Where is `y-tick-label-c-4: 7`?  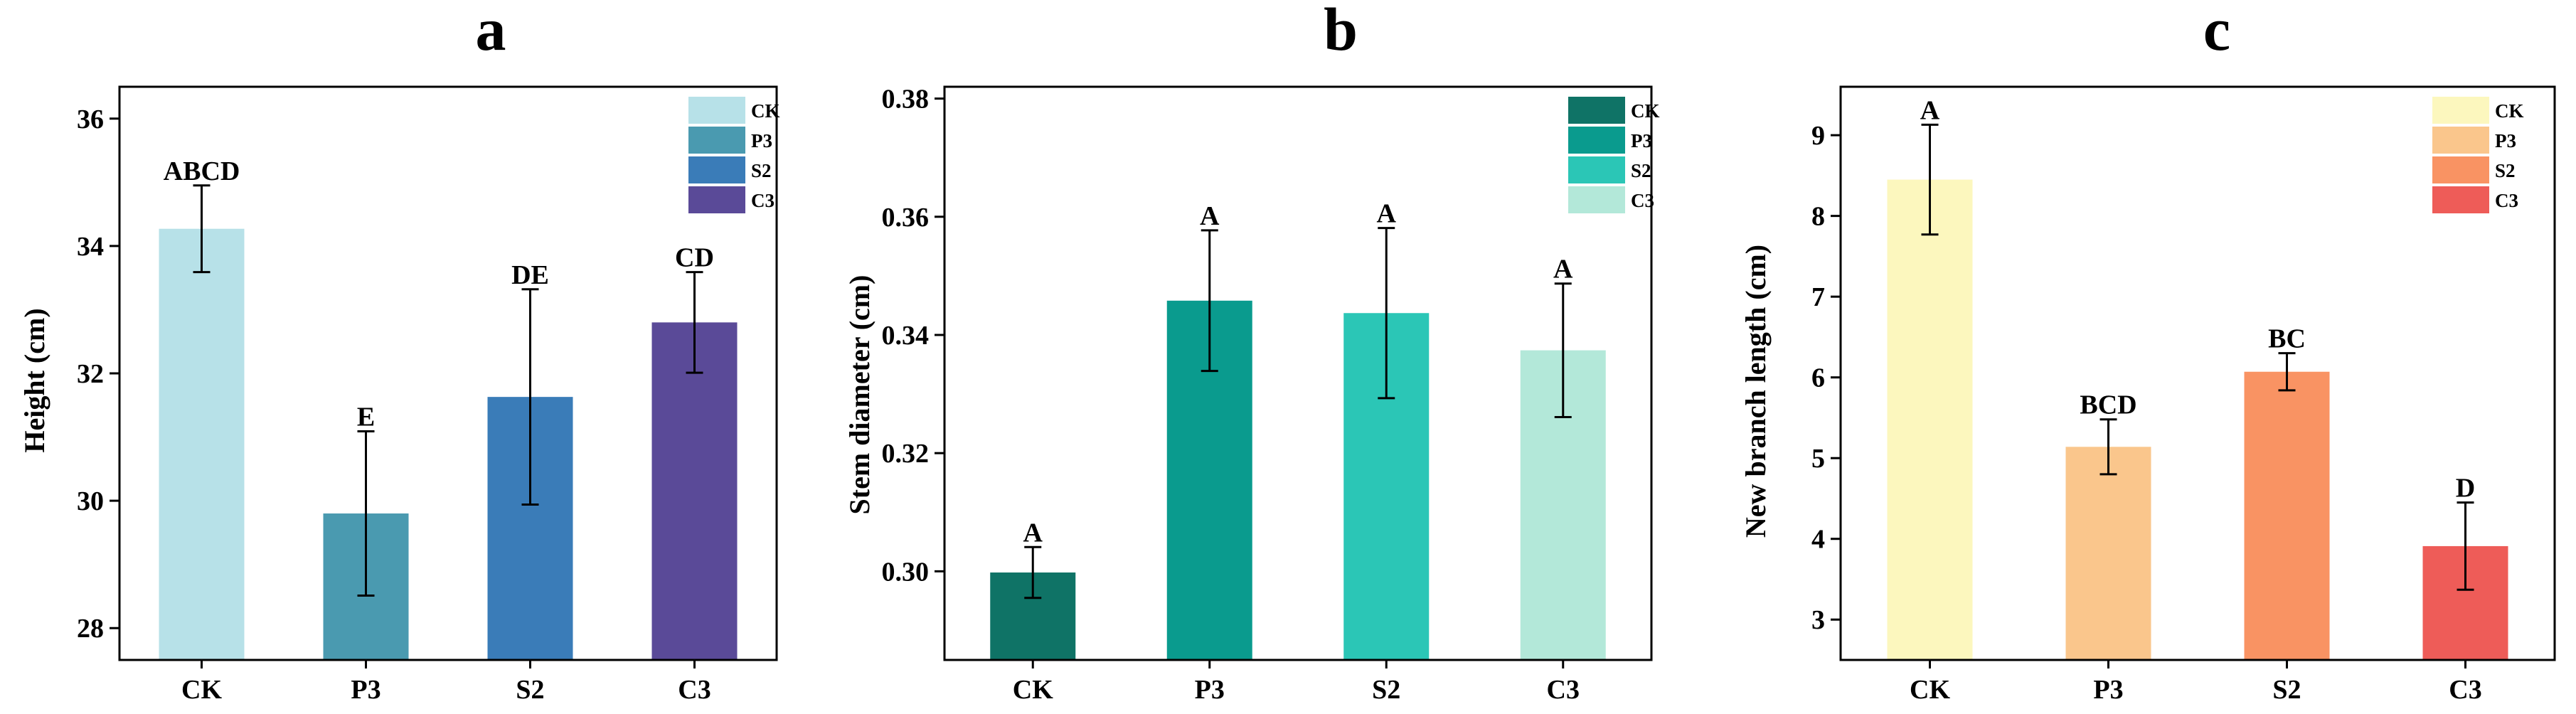
y-tick-label-c-4: 7 is located at coordinates (1818, 297).